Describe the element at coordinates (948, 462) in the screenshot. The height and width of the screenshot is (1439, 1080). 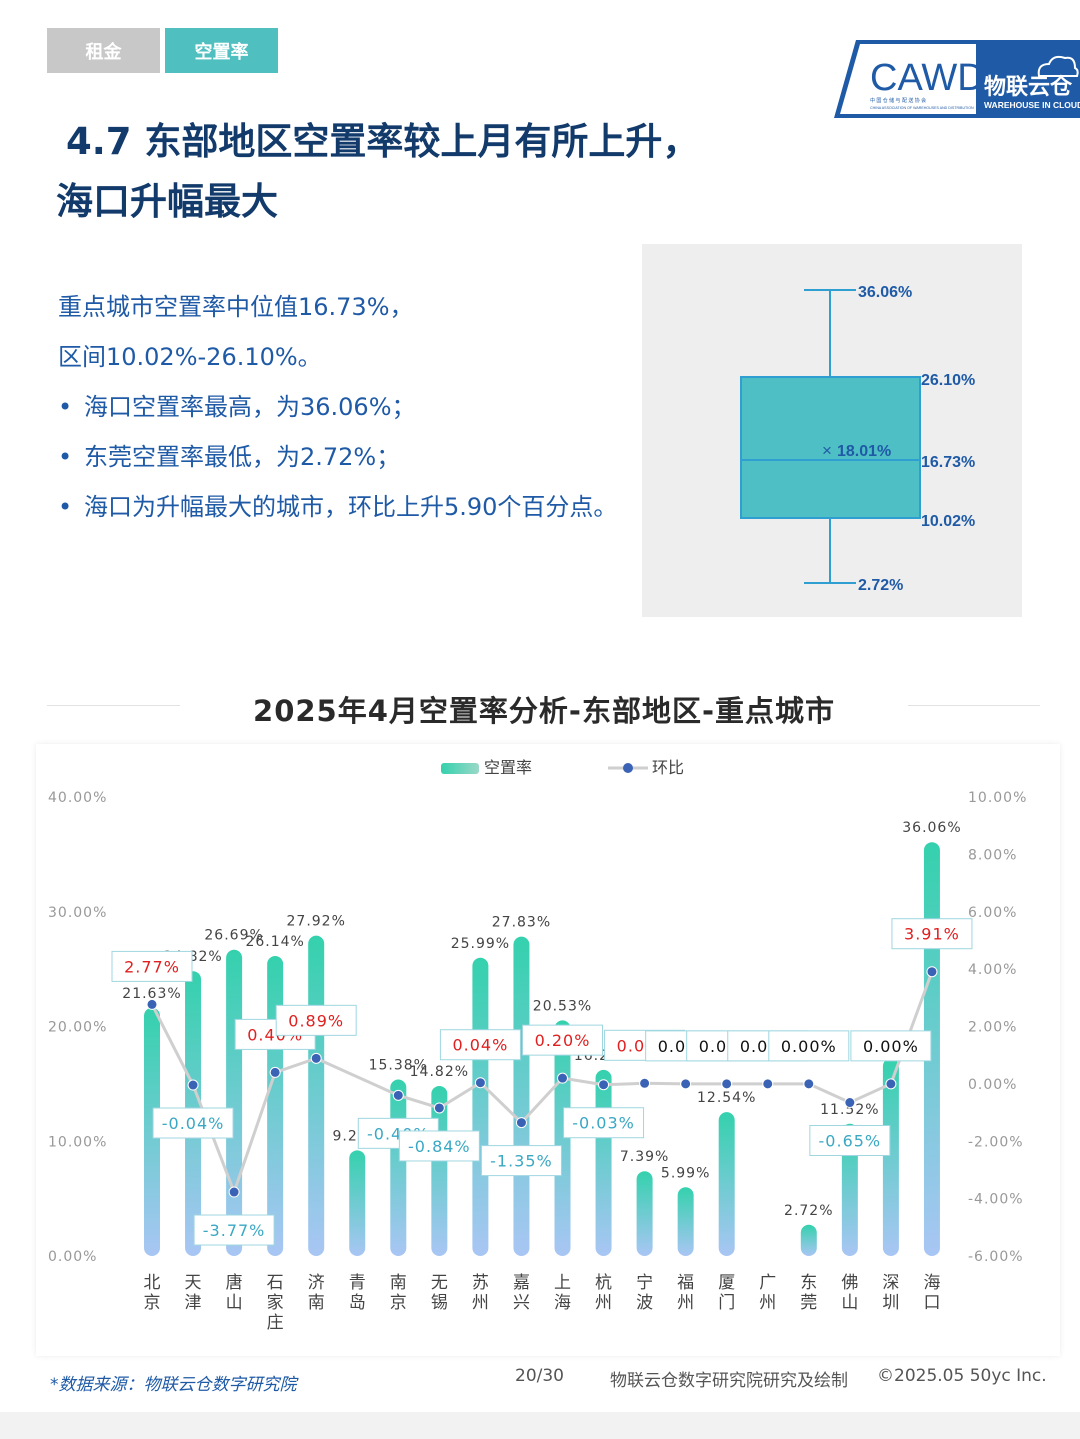
I see `boxplot-median-label: 16.73%` at that location.